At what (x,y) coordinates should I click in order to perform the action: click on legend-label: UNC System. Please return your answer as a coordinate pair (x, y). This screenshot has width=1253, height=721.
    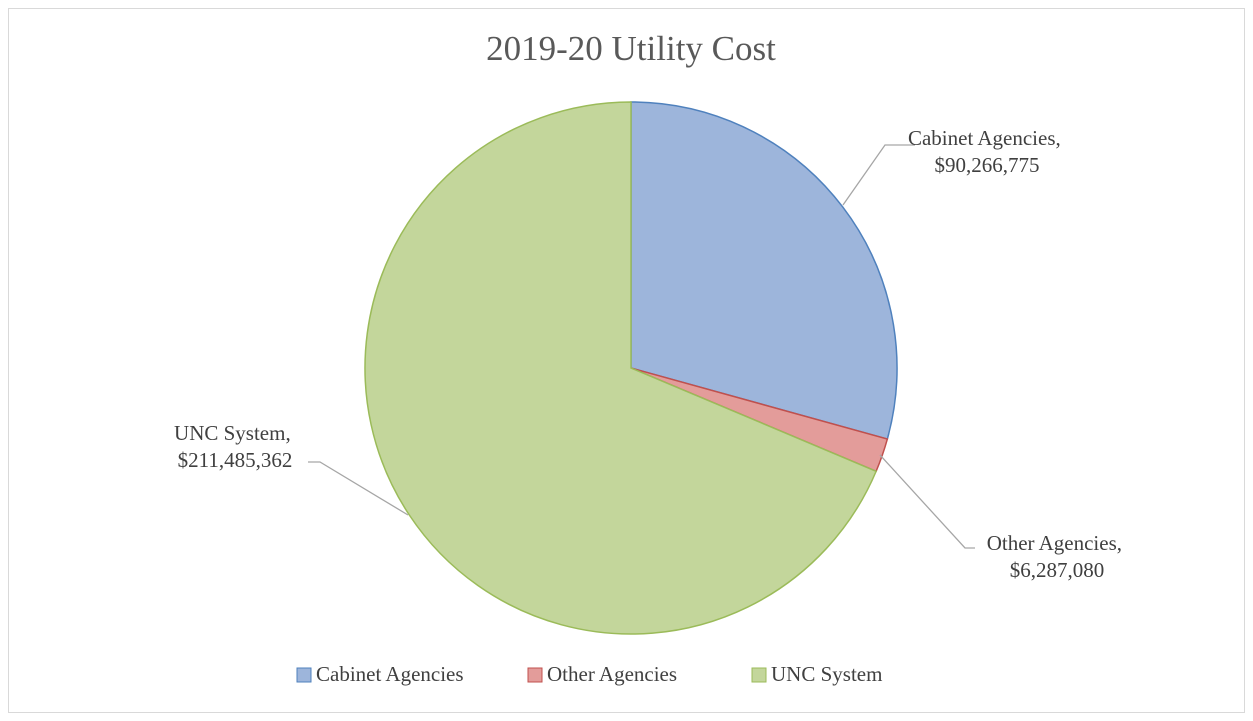
    Looking at the image, I should click on (826, 674).